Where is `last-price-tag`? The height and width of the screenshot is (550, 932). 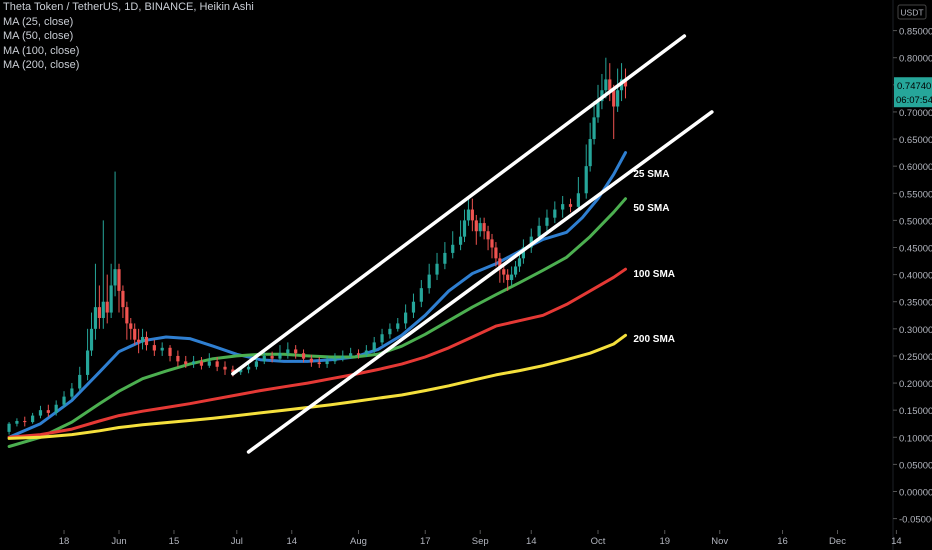 last-price-tag is located at coordinates (913, 92).